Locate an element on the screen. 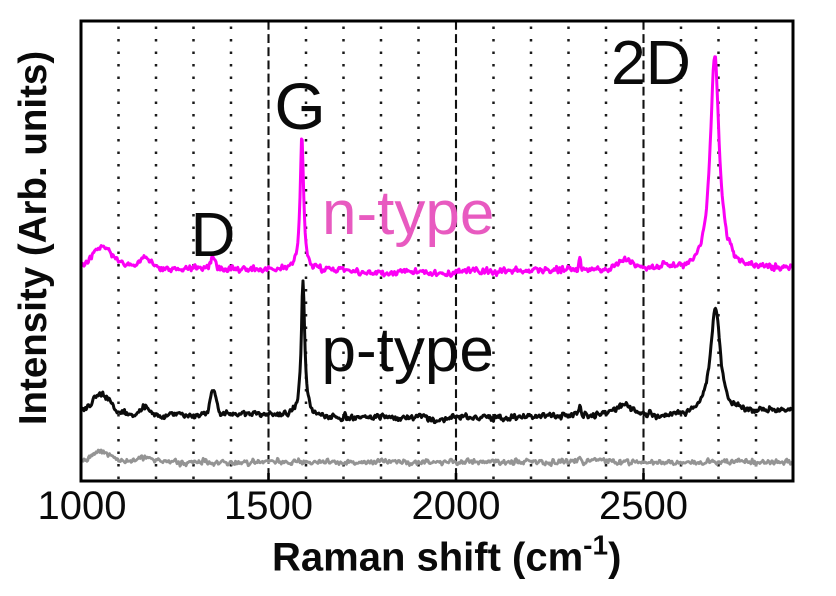 This screenshot has height=596, width=836. svg-text: 2500 is located at coordinates (643, 506).